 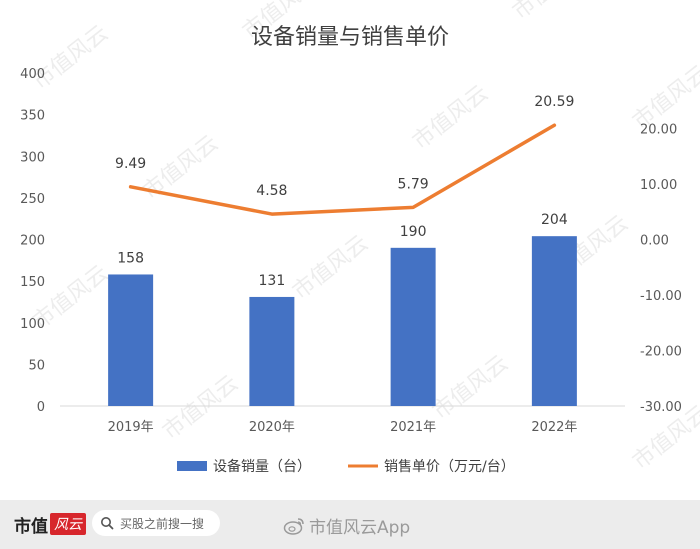 What do you see at coordinates (661, 296) in the screenshot?
I see `right-tick-label: -10.00` at bounding box center [661, 296].